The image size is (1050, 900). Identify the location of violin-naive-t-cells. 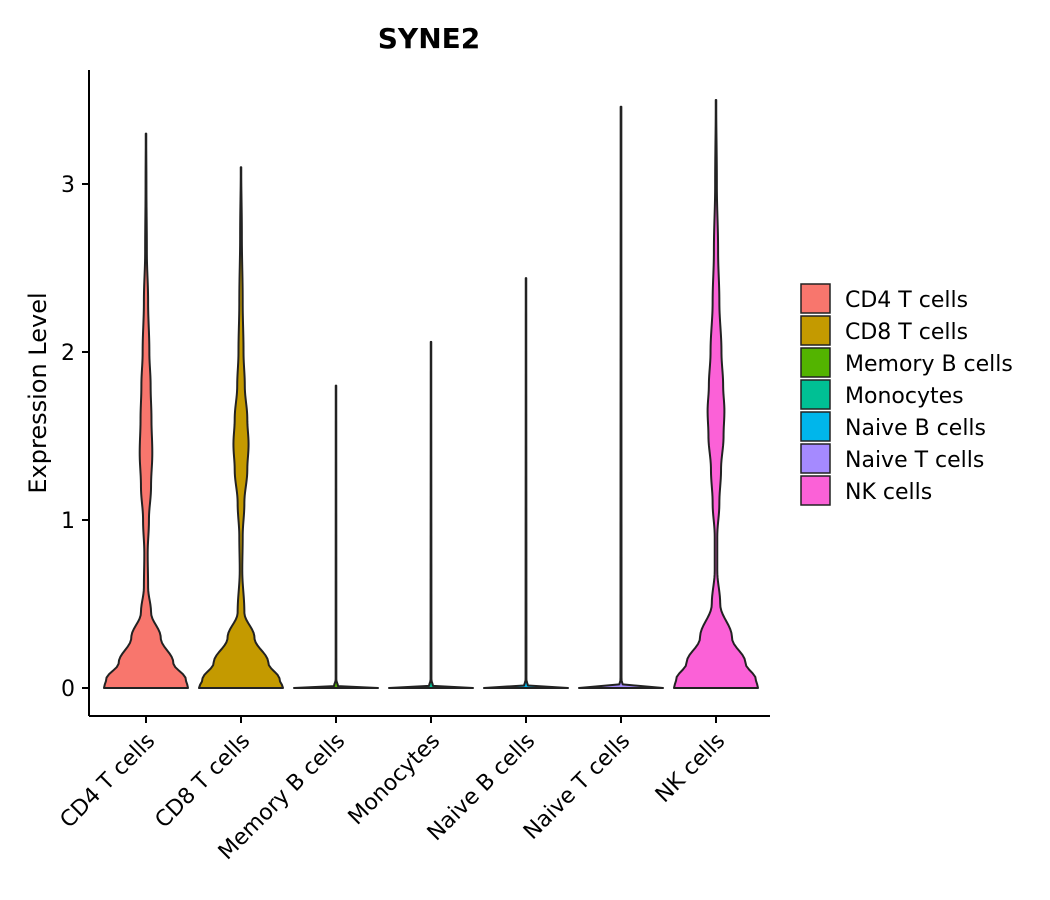
(621, 397).